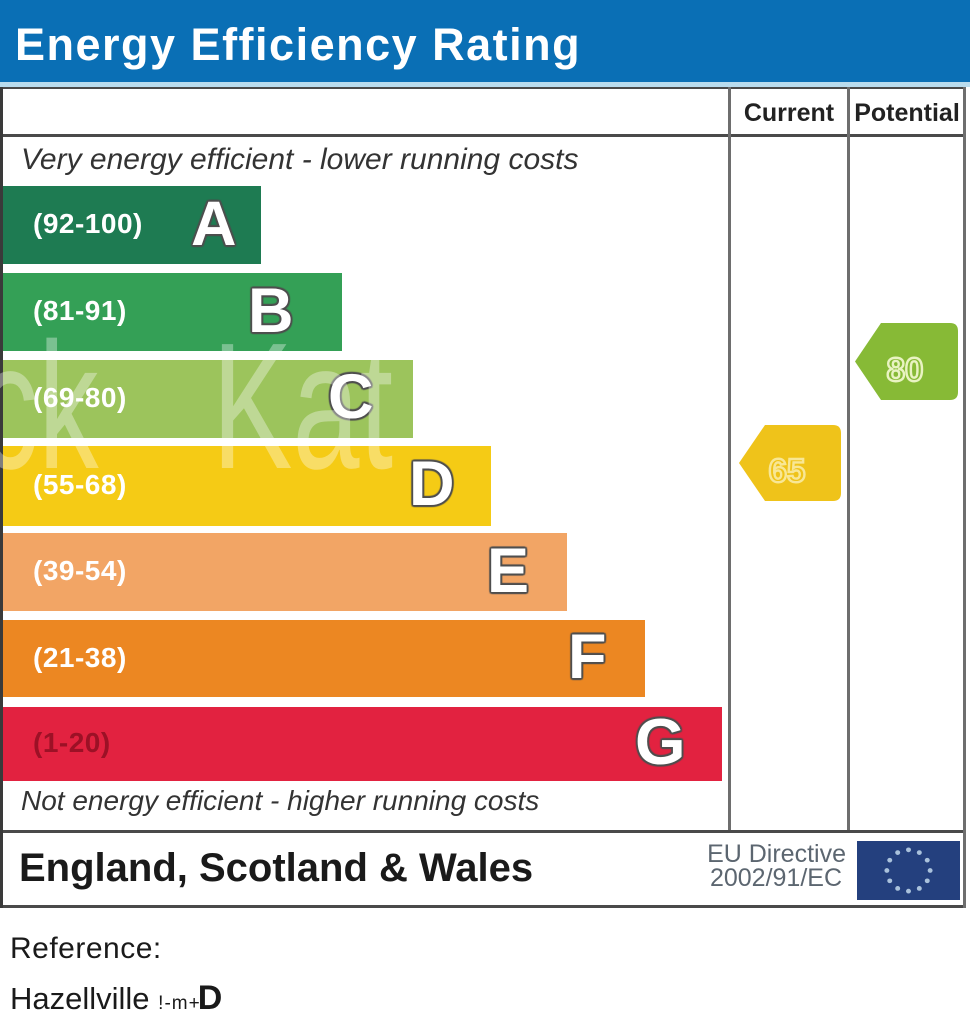 The height and width of the screenshot is (1024, 970). I want to click on svg-text: 65, so click(787, 470).